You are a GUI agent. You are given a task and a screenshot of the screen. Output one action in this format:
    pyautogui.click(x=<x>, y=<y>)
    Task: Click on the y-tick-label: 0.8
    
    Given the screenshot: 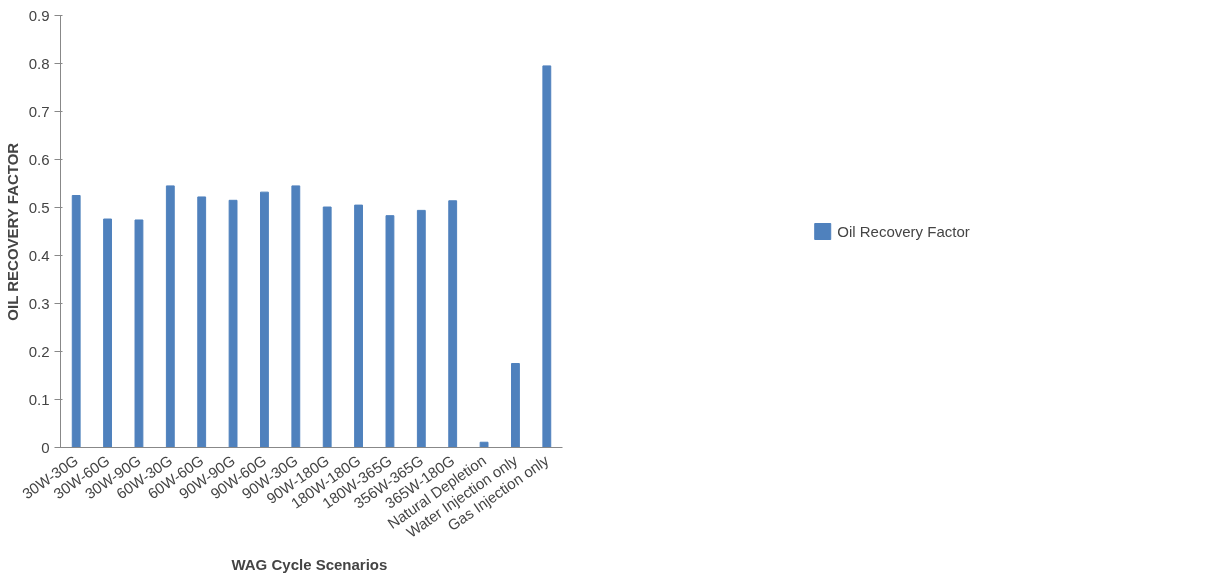 What is the action you would take?
    pyautogui.click(x=39, y=63)
    